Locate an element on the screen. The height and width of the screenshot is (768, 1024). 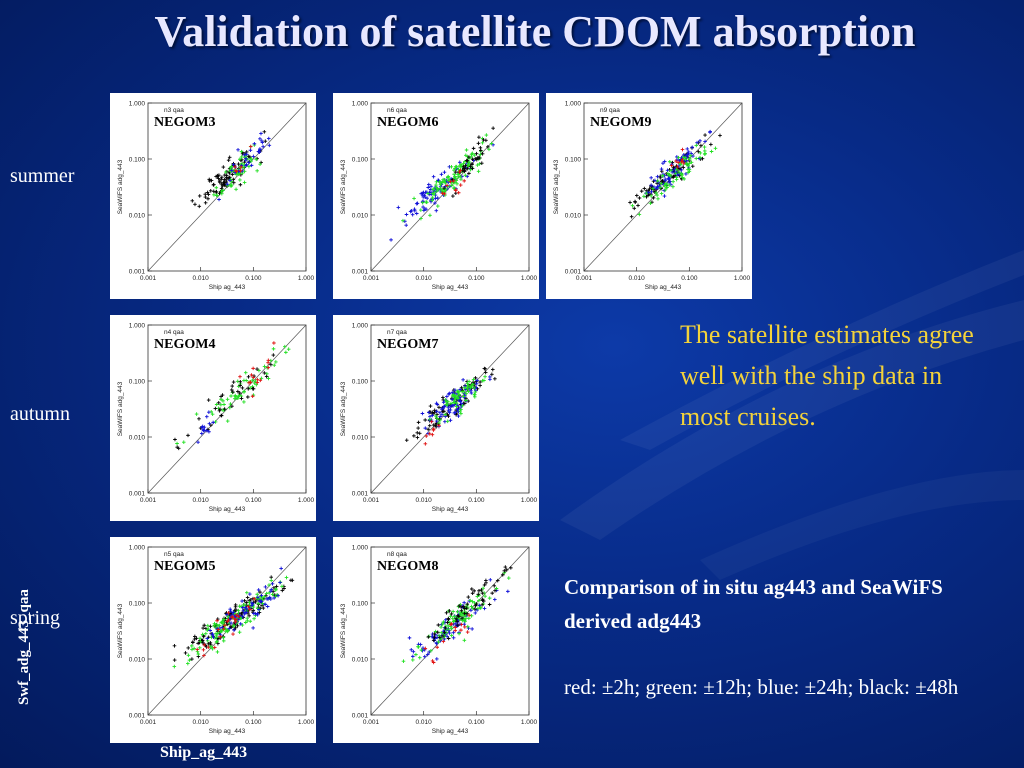
series-red is located at coordinates (447, 639).